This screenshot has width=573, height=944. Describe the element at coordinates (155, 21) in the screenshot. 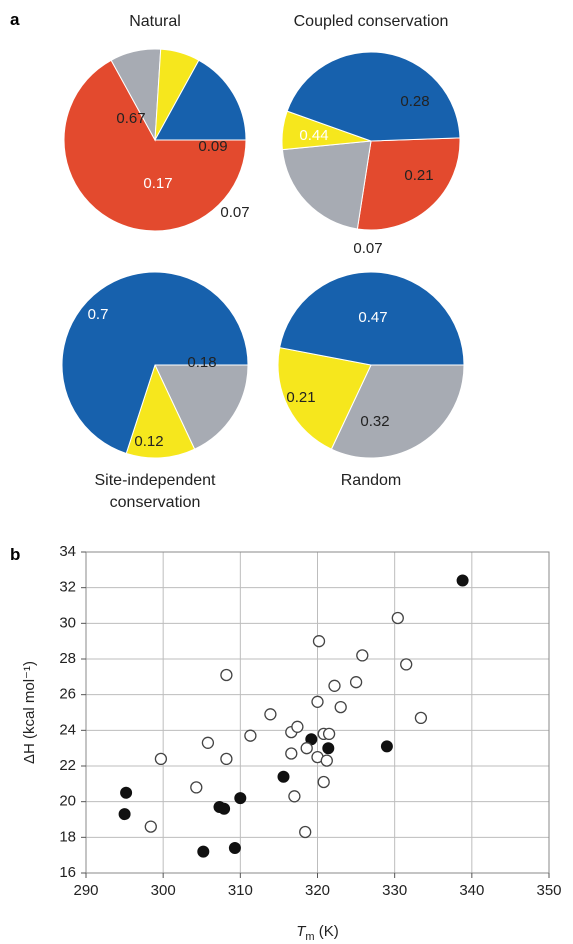

I see `pie-title: Natural` at that location.